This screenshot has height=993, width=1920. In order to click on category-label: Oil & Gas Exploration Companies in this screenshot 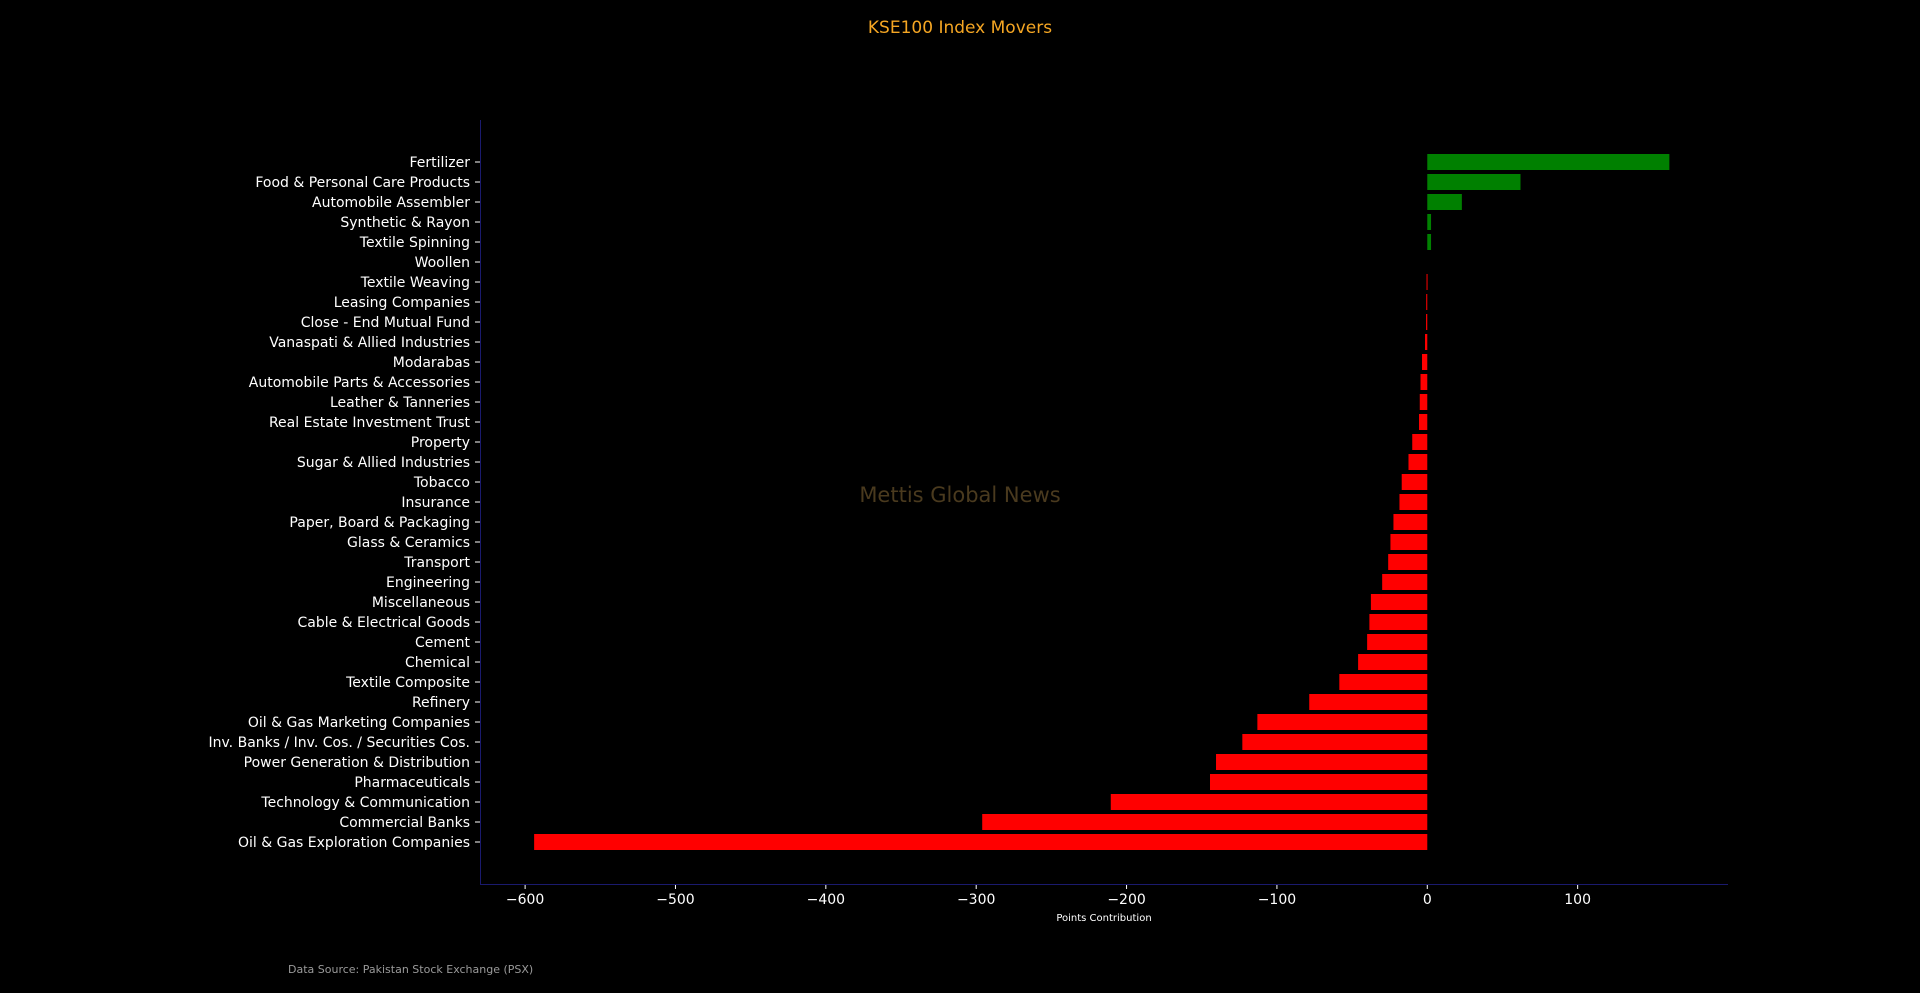, I will do `click(354, 843)`.